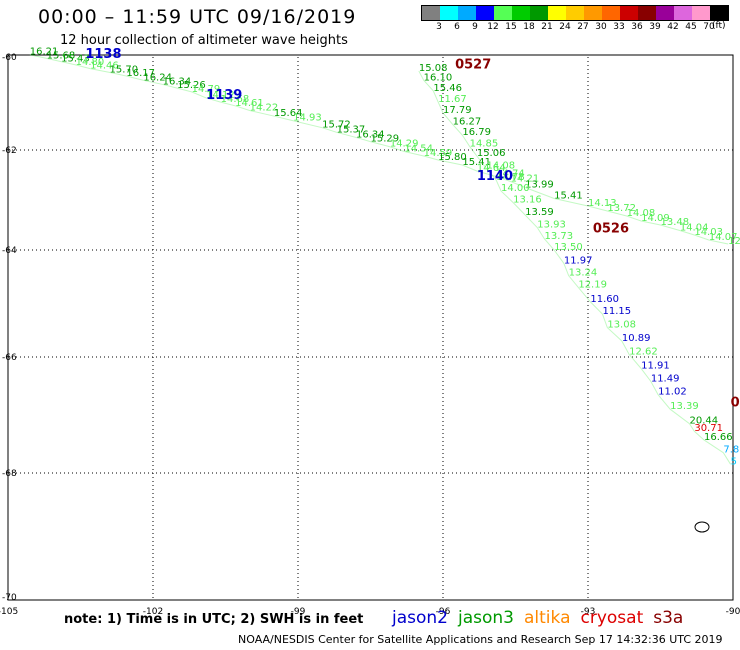  What do you see at coordinates (719, 26) in the screenshot?
I see `legend-unit: (ft)` at bounding box center [719, 26].